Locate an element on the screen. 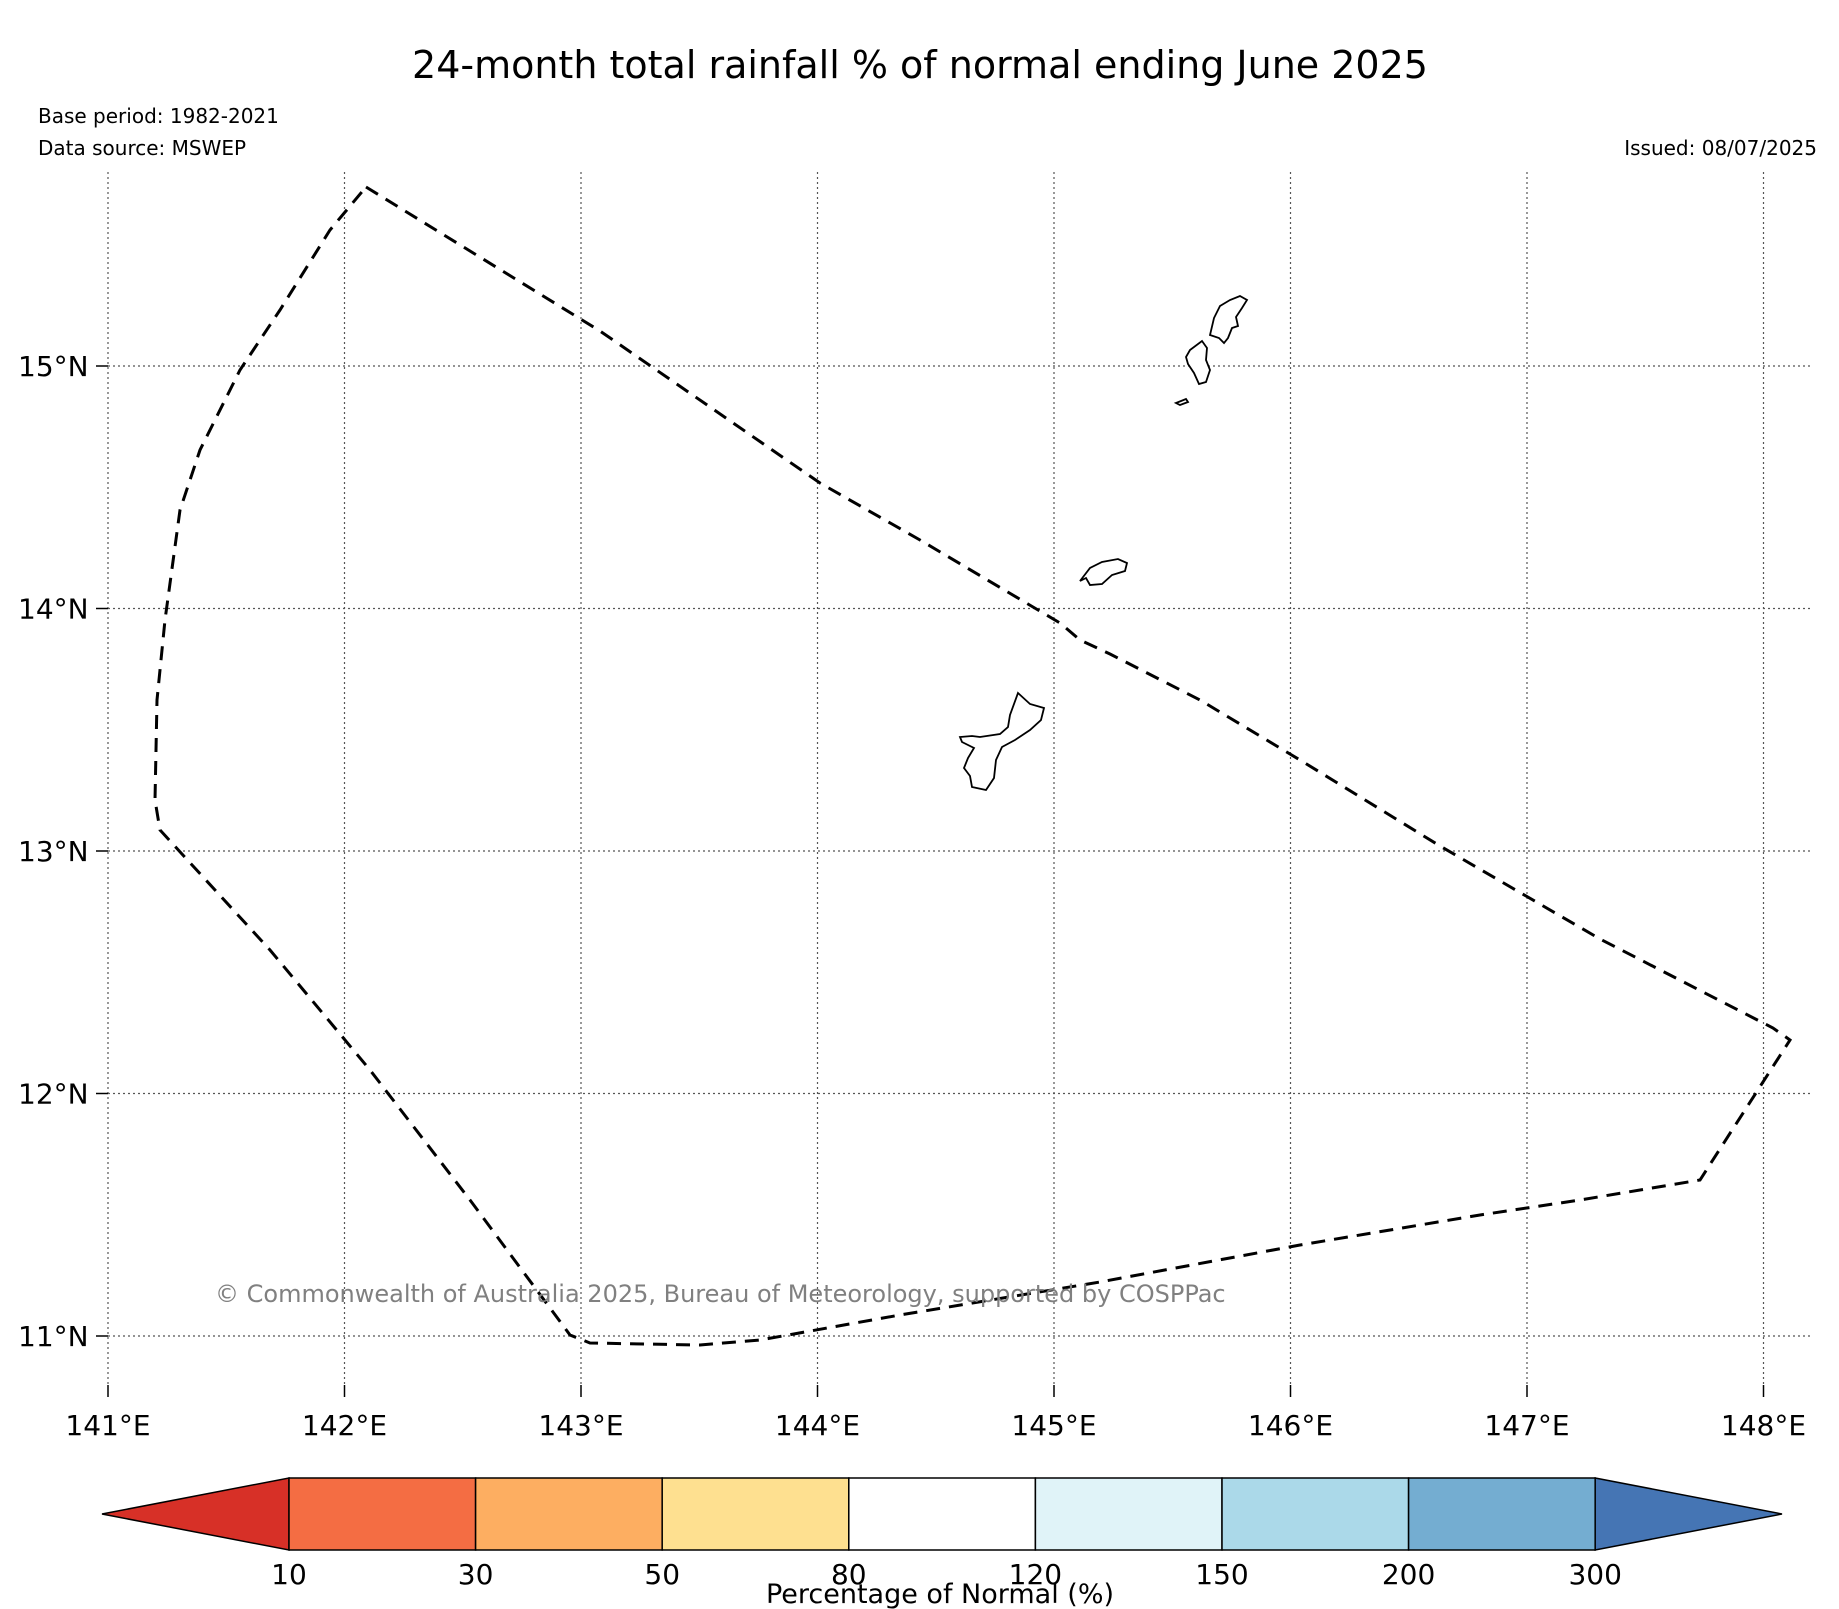  lat-tick-label: 15°N is located at coordinates (53, 366).